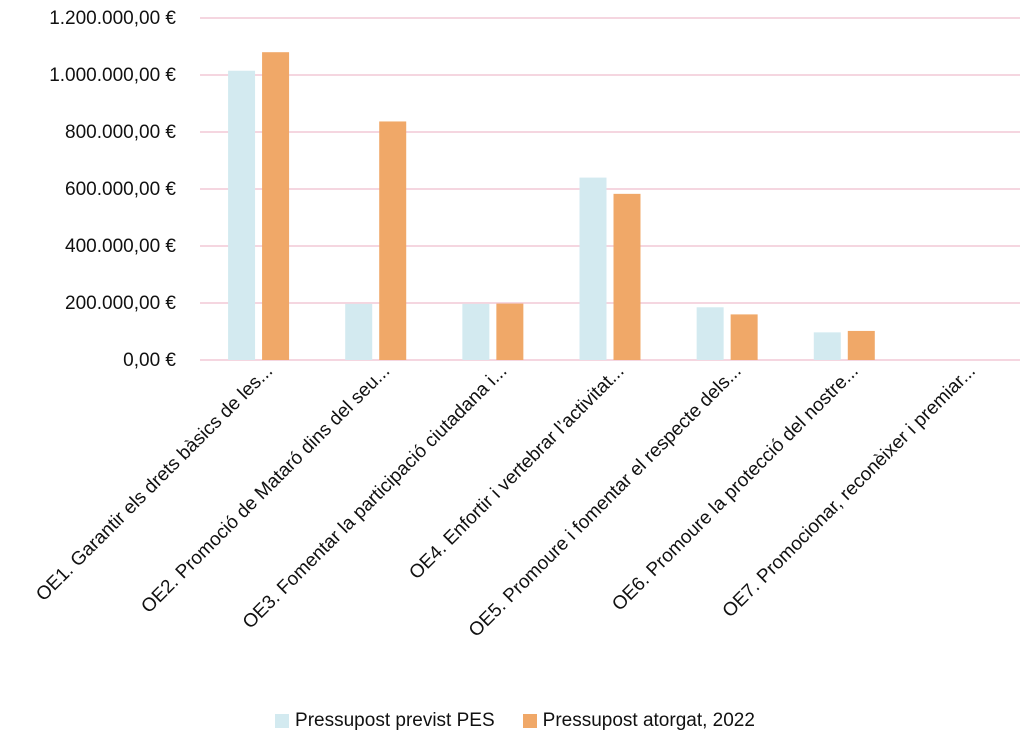 The width and height of the screenshot is (1030, 742). I want to click on y-tick-label: 1.000.000,00 €, so click(112, 75).